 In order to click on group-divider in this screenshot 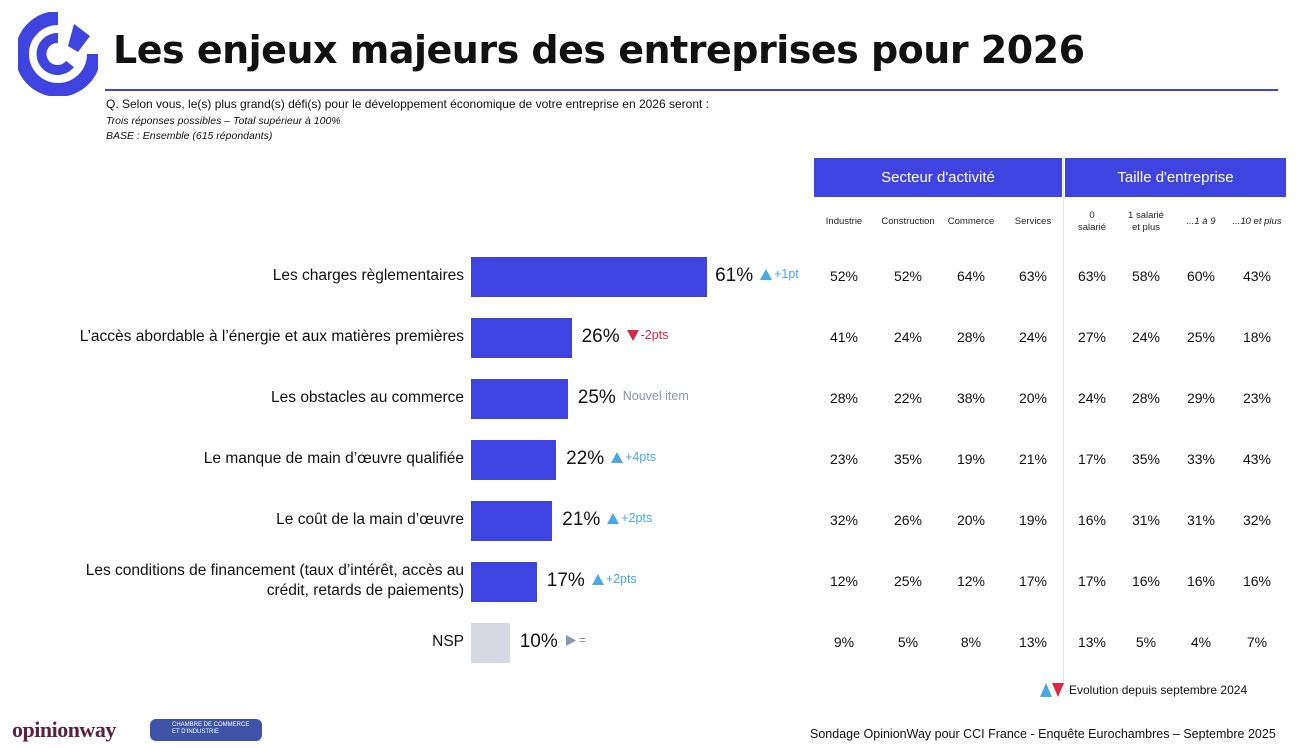, I will do `click(1063, 422)`.